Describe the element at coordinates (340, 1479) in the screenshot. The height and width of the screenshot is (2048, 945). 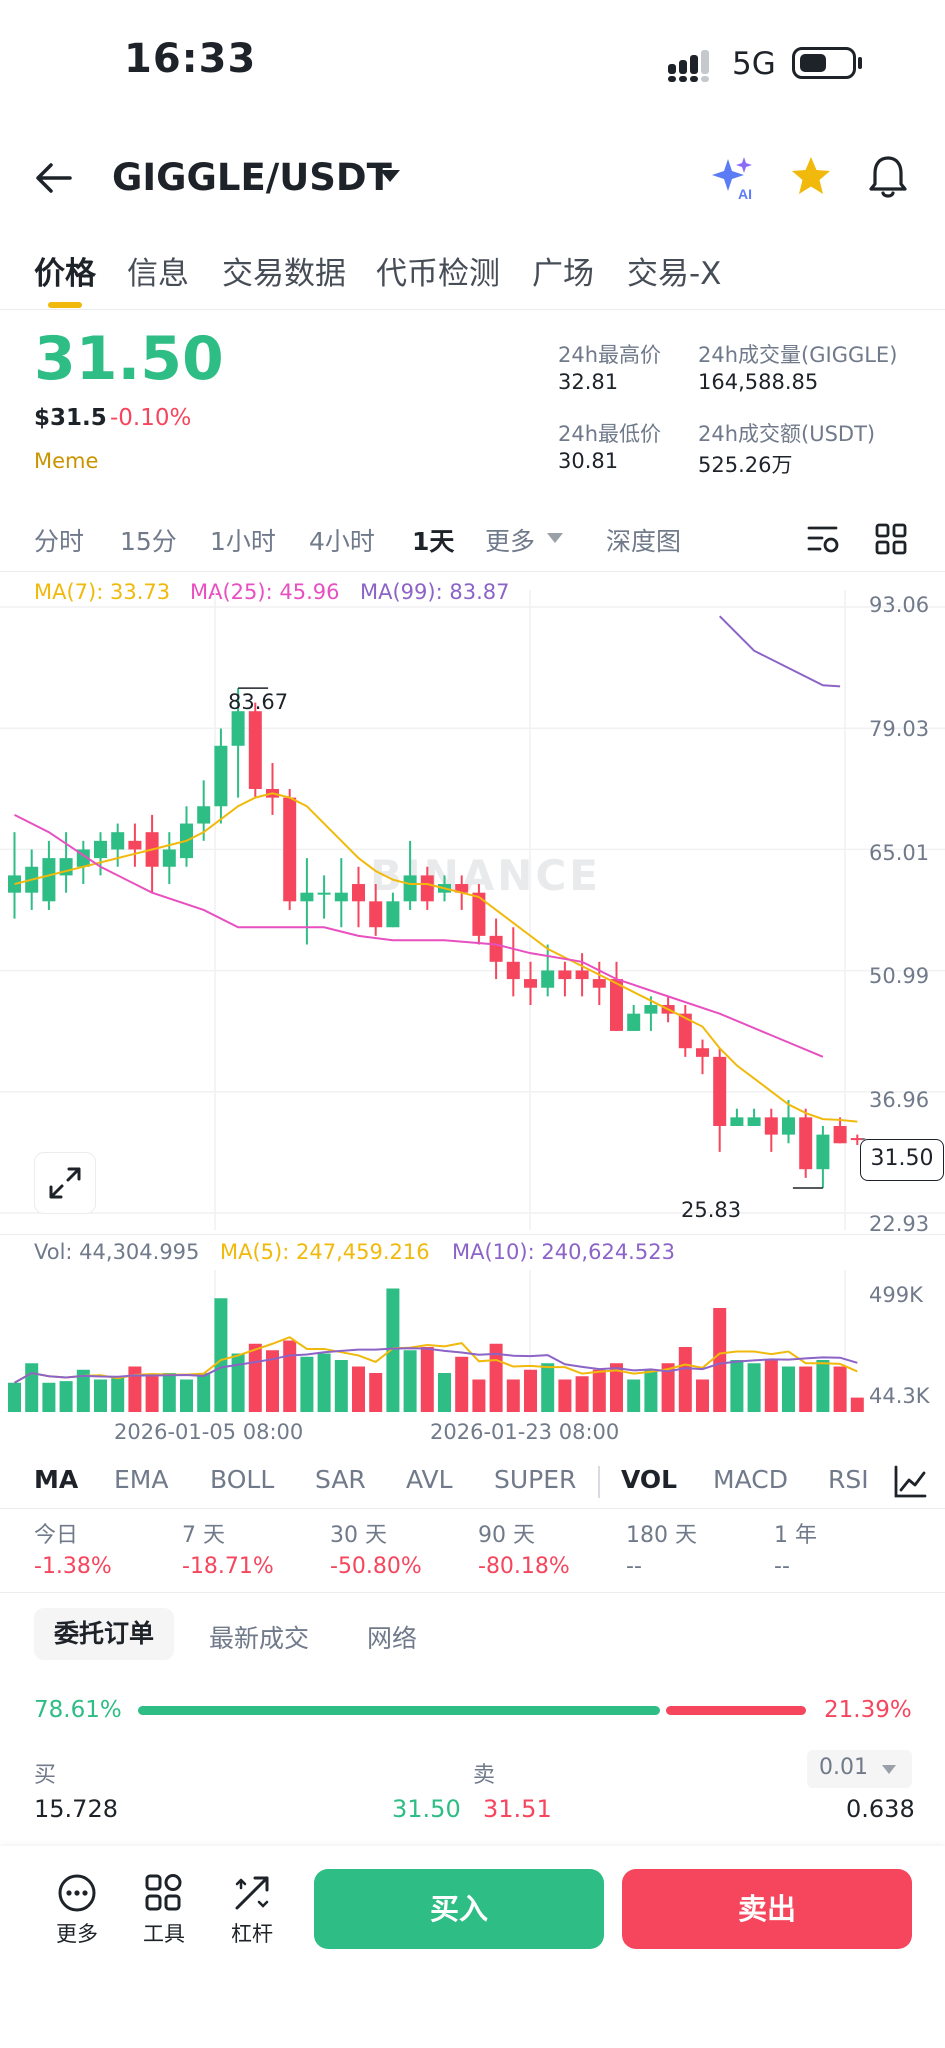
I see `indicator-sar: SAR` at that location.